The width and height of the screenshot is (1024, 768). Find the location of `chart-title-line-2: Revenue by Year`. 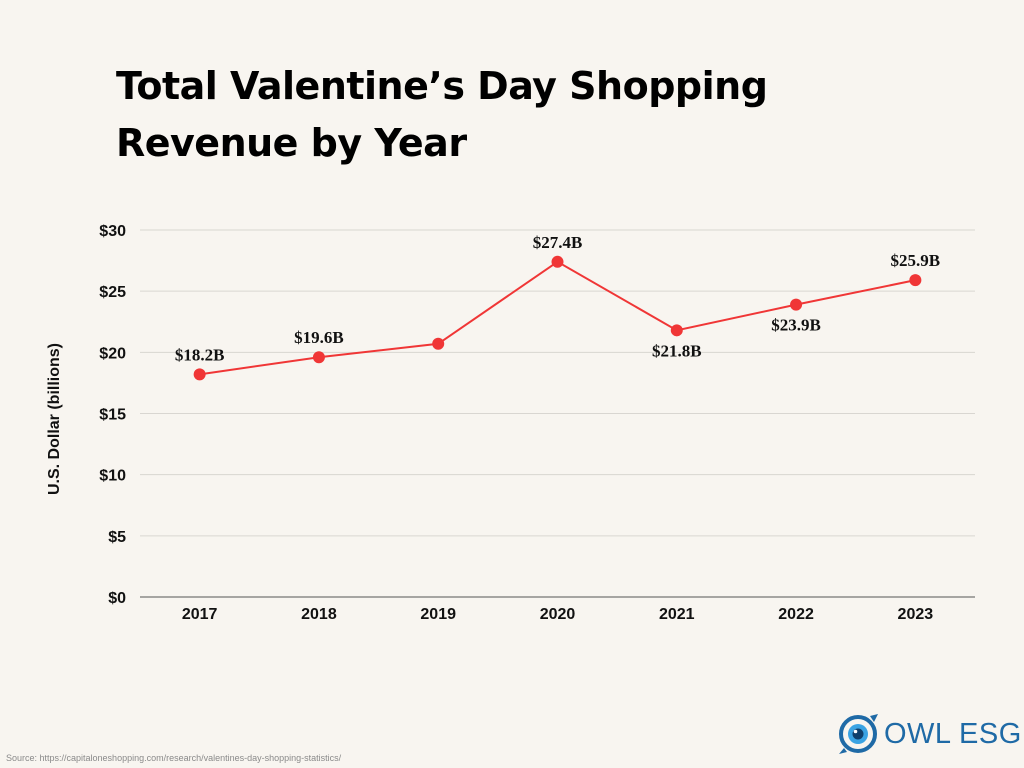

chart-title-line-2: Revenue by Year is located at coordinates (291, 143).